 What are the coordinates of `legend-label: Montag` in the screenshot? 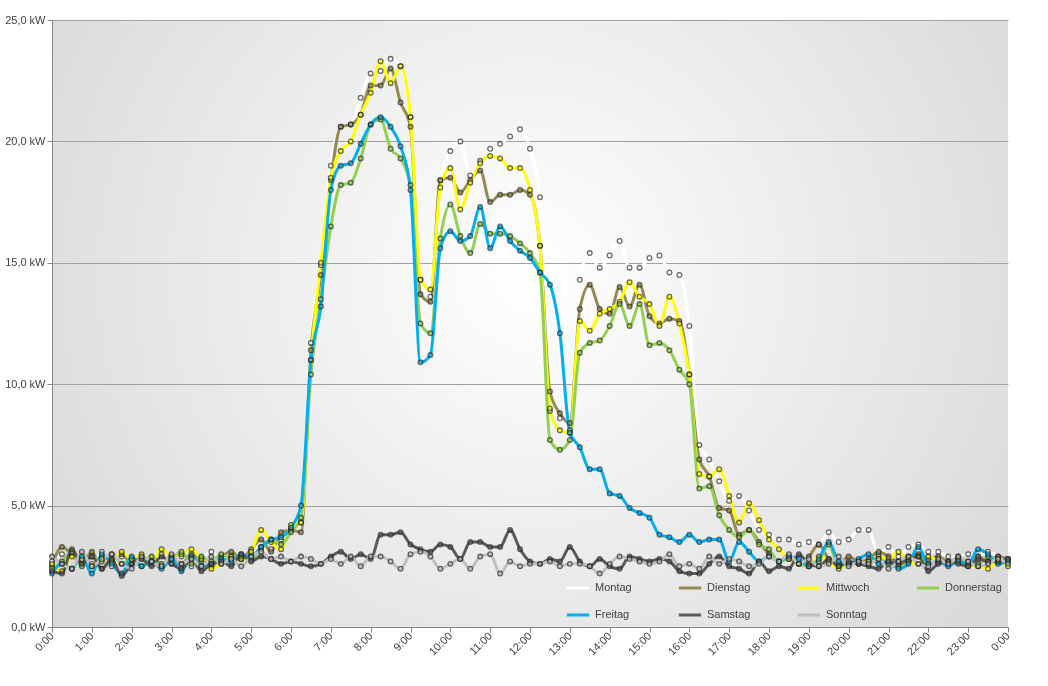 It's located at (613, 587).